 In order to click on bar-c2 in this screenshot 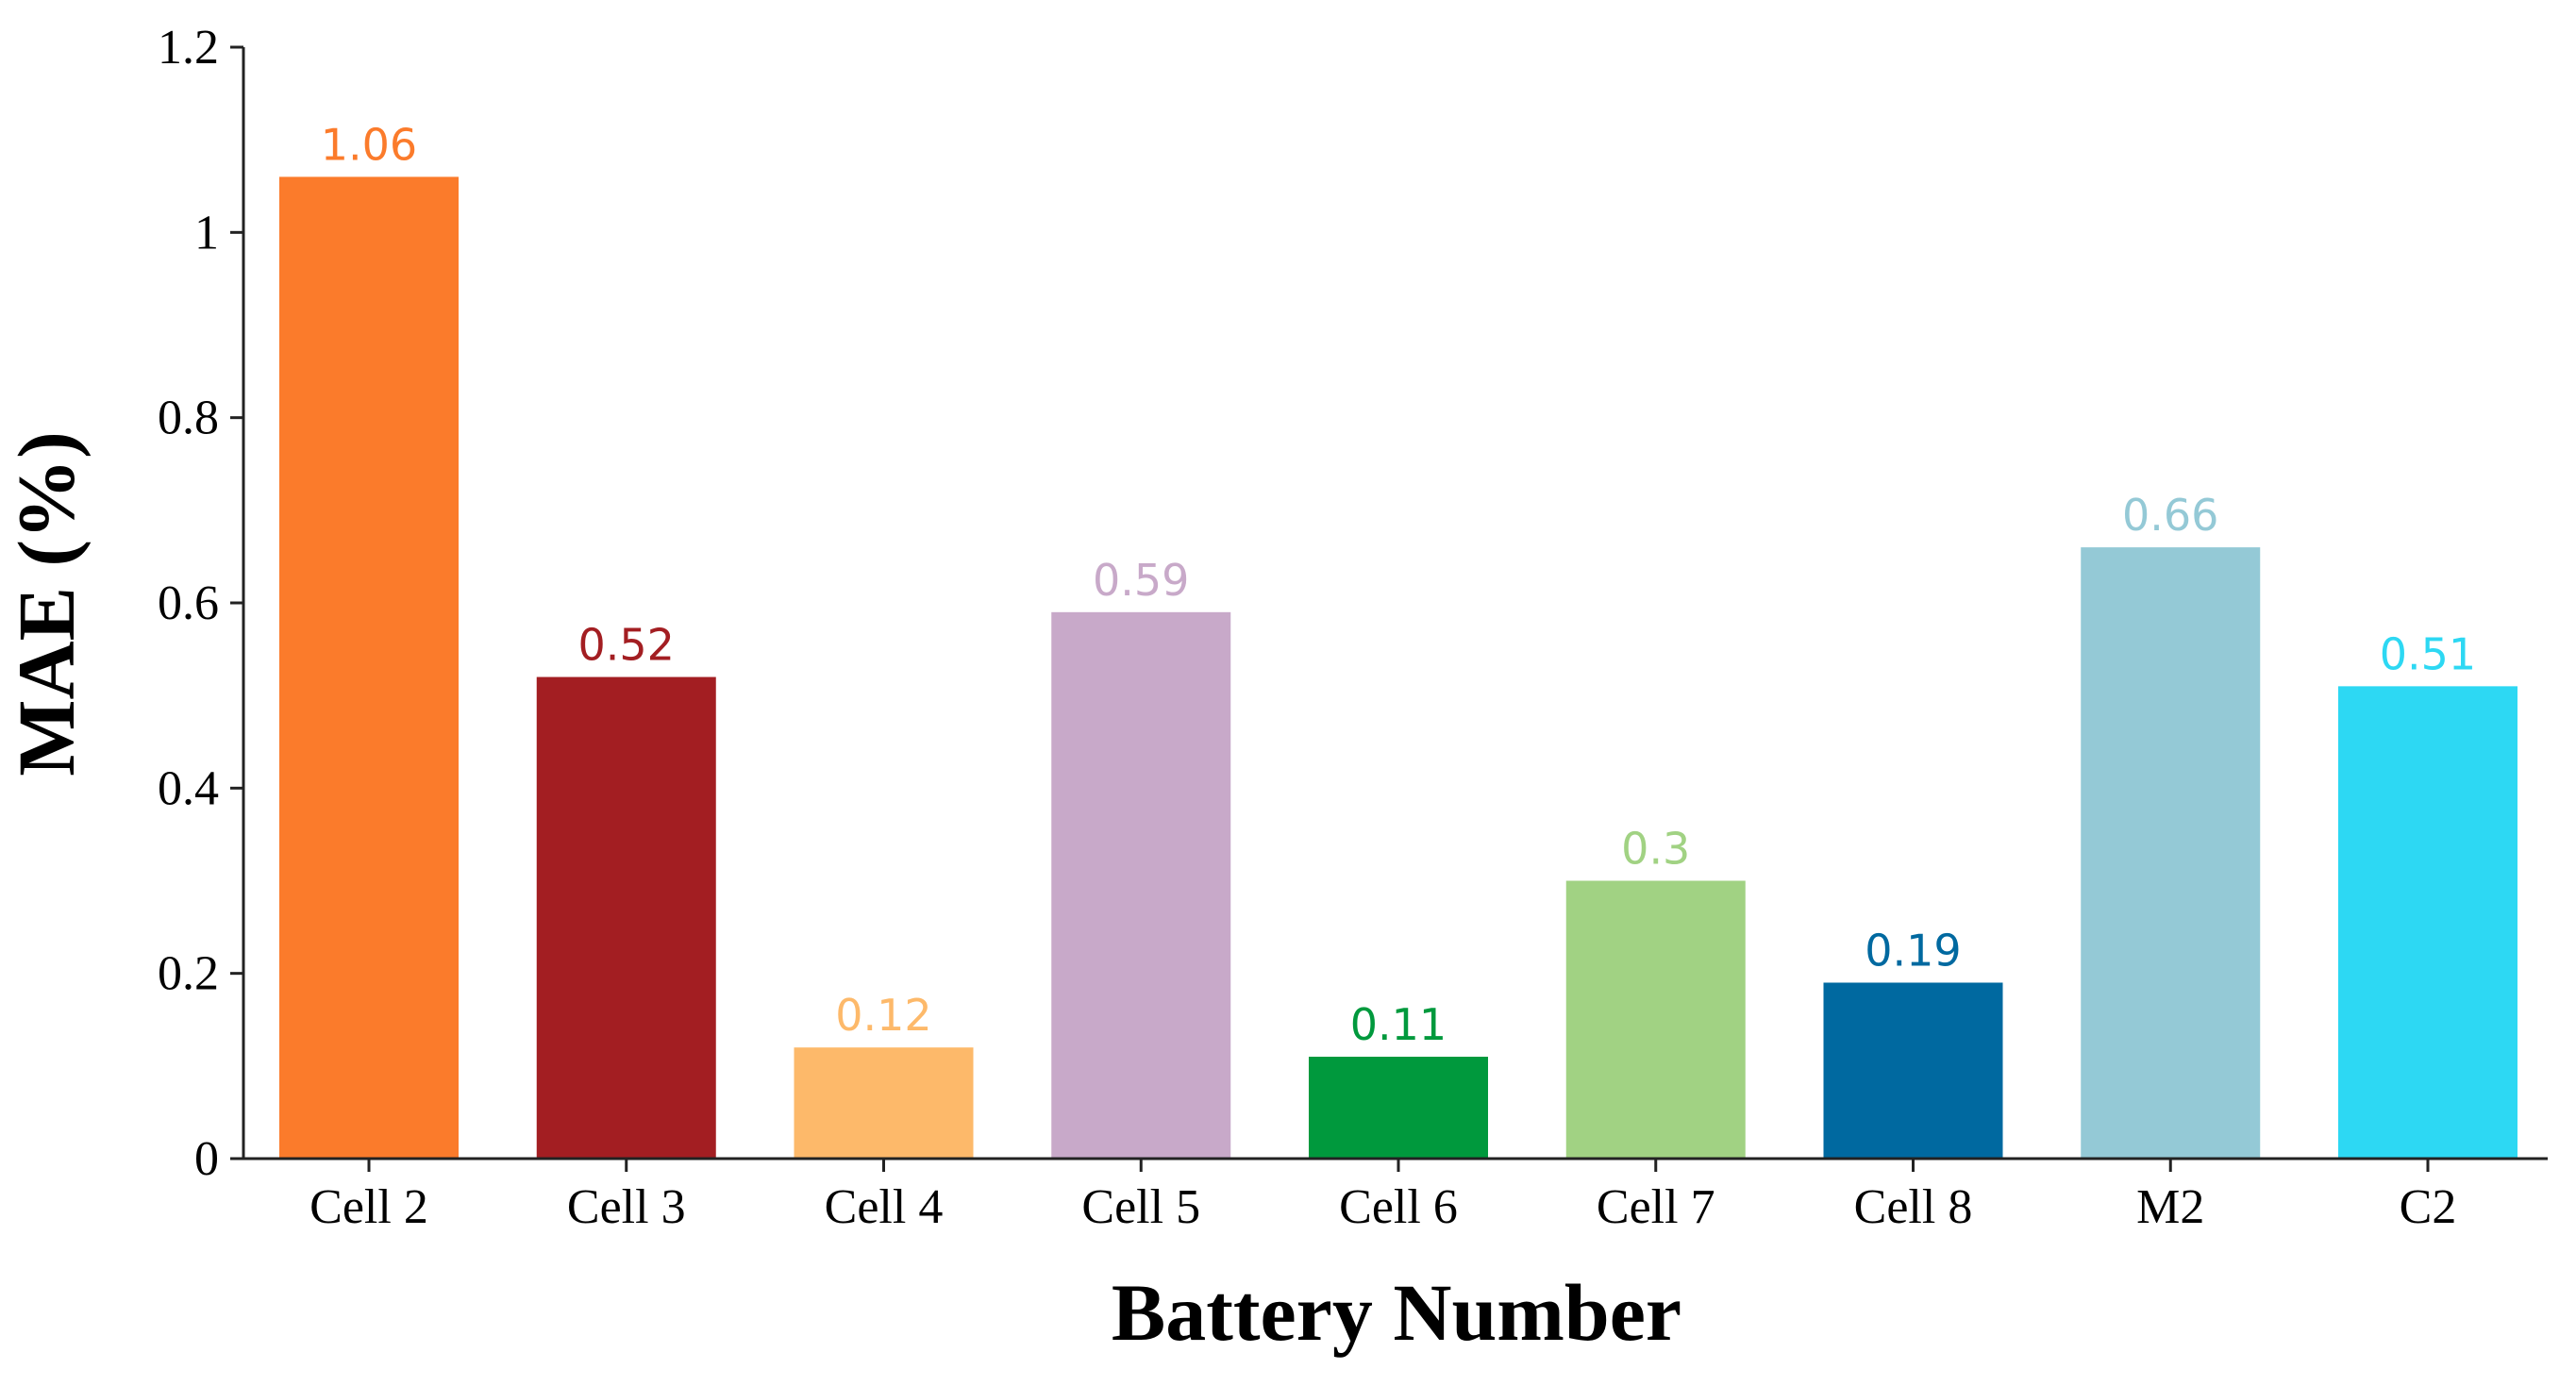, I will do `click(2427, 922)`.